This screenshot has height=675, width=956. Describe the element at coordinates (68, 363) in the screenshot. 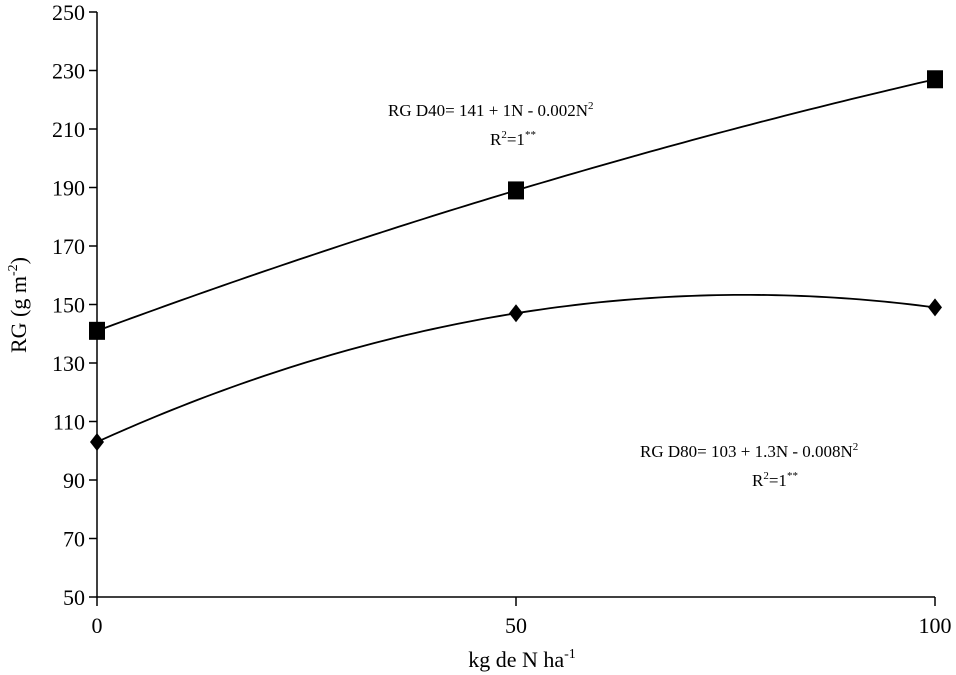

I see `y-tick-label: 130` at that location.